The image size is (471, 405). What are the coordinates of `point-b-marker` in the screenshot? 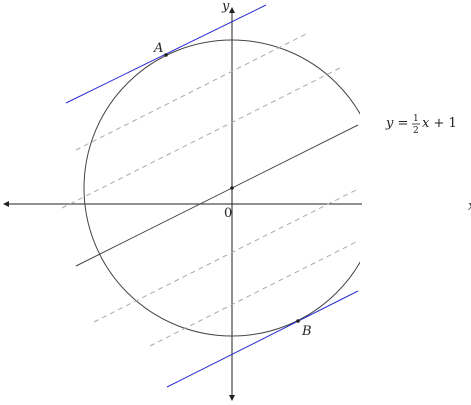 It's located at (298, 321).